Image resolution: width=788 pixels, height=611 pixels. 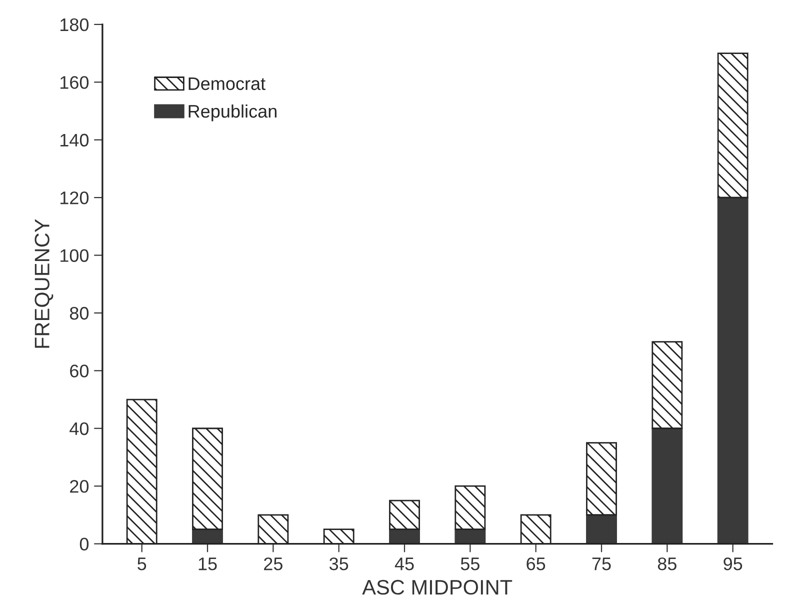 I want to click on legend-label: Democrat, so click(x=227, y=83).